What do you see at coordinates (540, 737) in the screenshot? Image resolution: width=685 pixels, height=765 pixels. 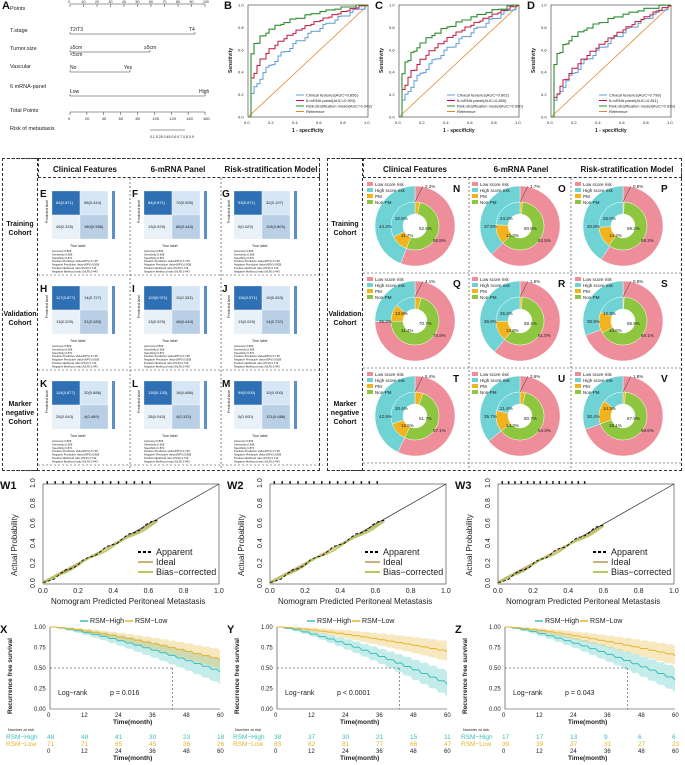 I see `km-risk-high-count: 17` at bounding box center [540, 737].